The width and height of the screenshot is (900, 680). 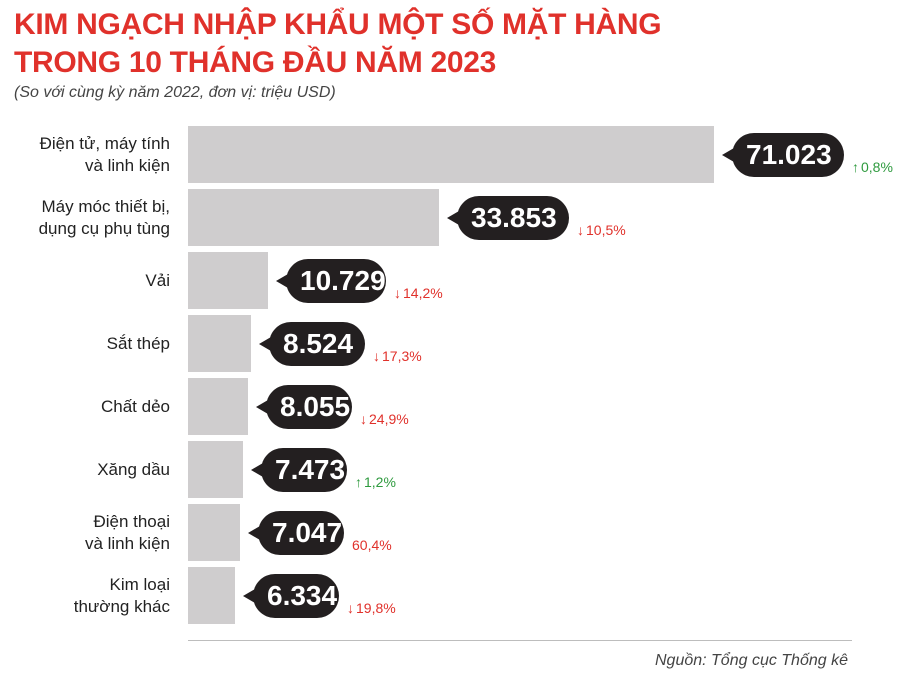 I want to click on category-label-line: Điện thoại, so click(x=131, y=521).